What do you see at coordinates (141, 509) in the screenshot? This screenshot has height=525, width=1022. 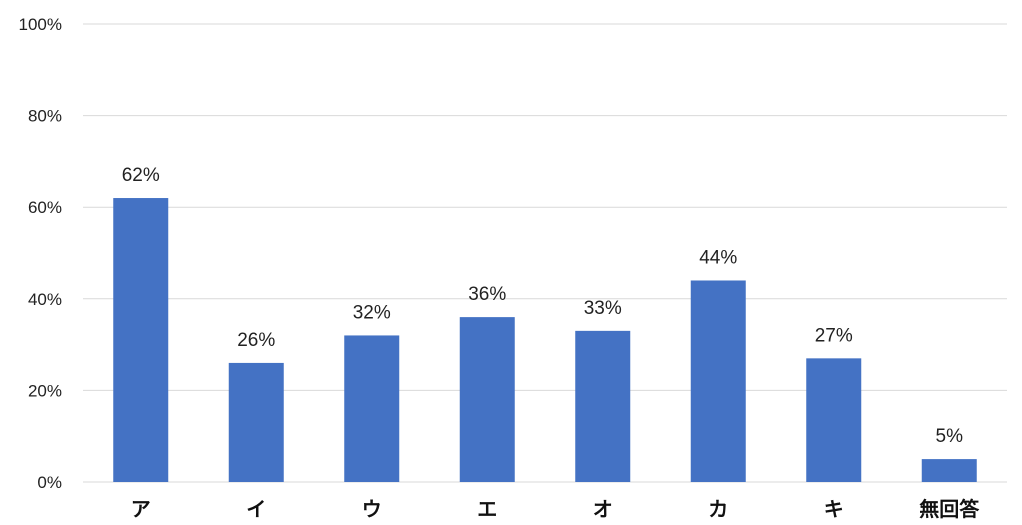 I see `x-tick-label: ア` at bounding box center [141, 509].